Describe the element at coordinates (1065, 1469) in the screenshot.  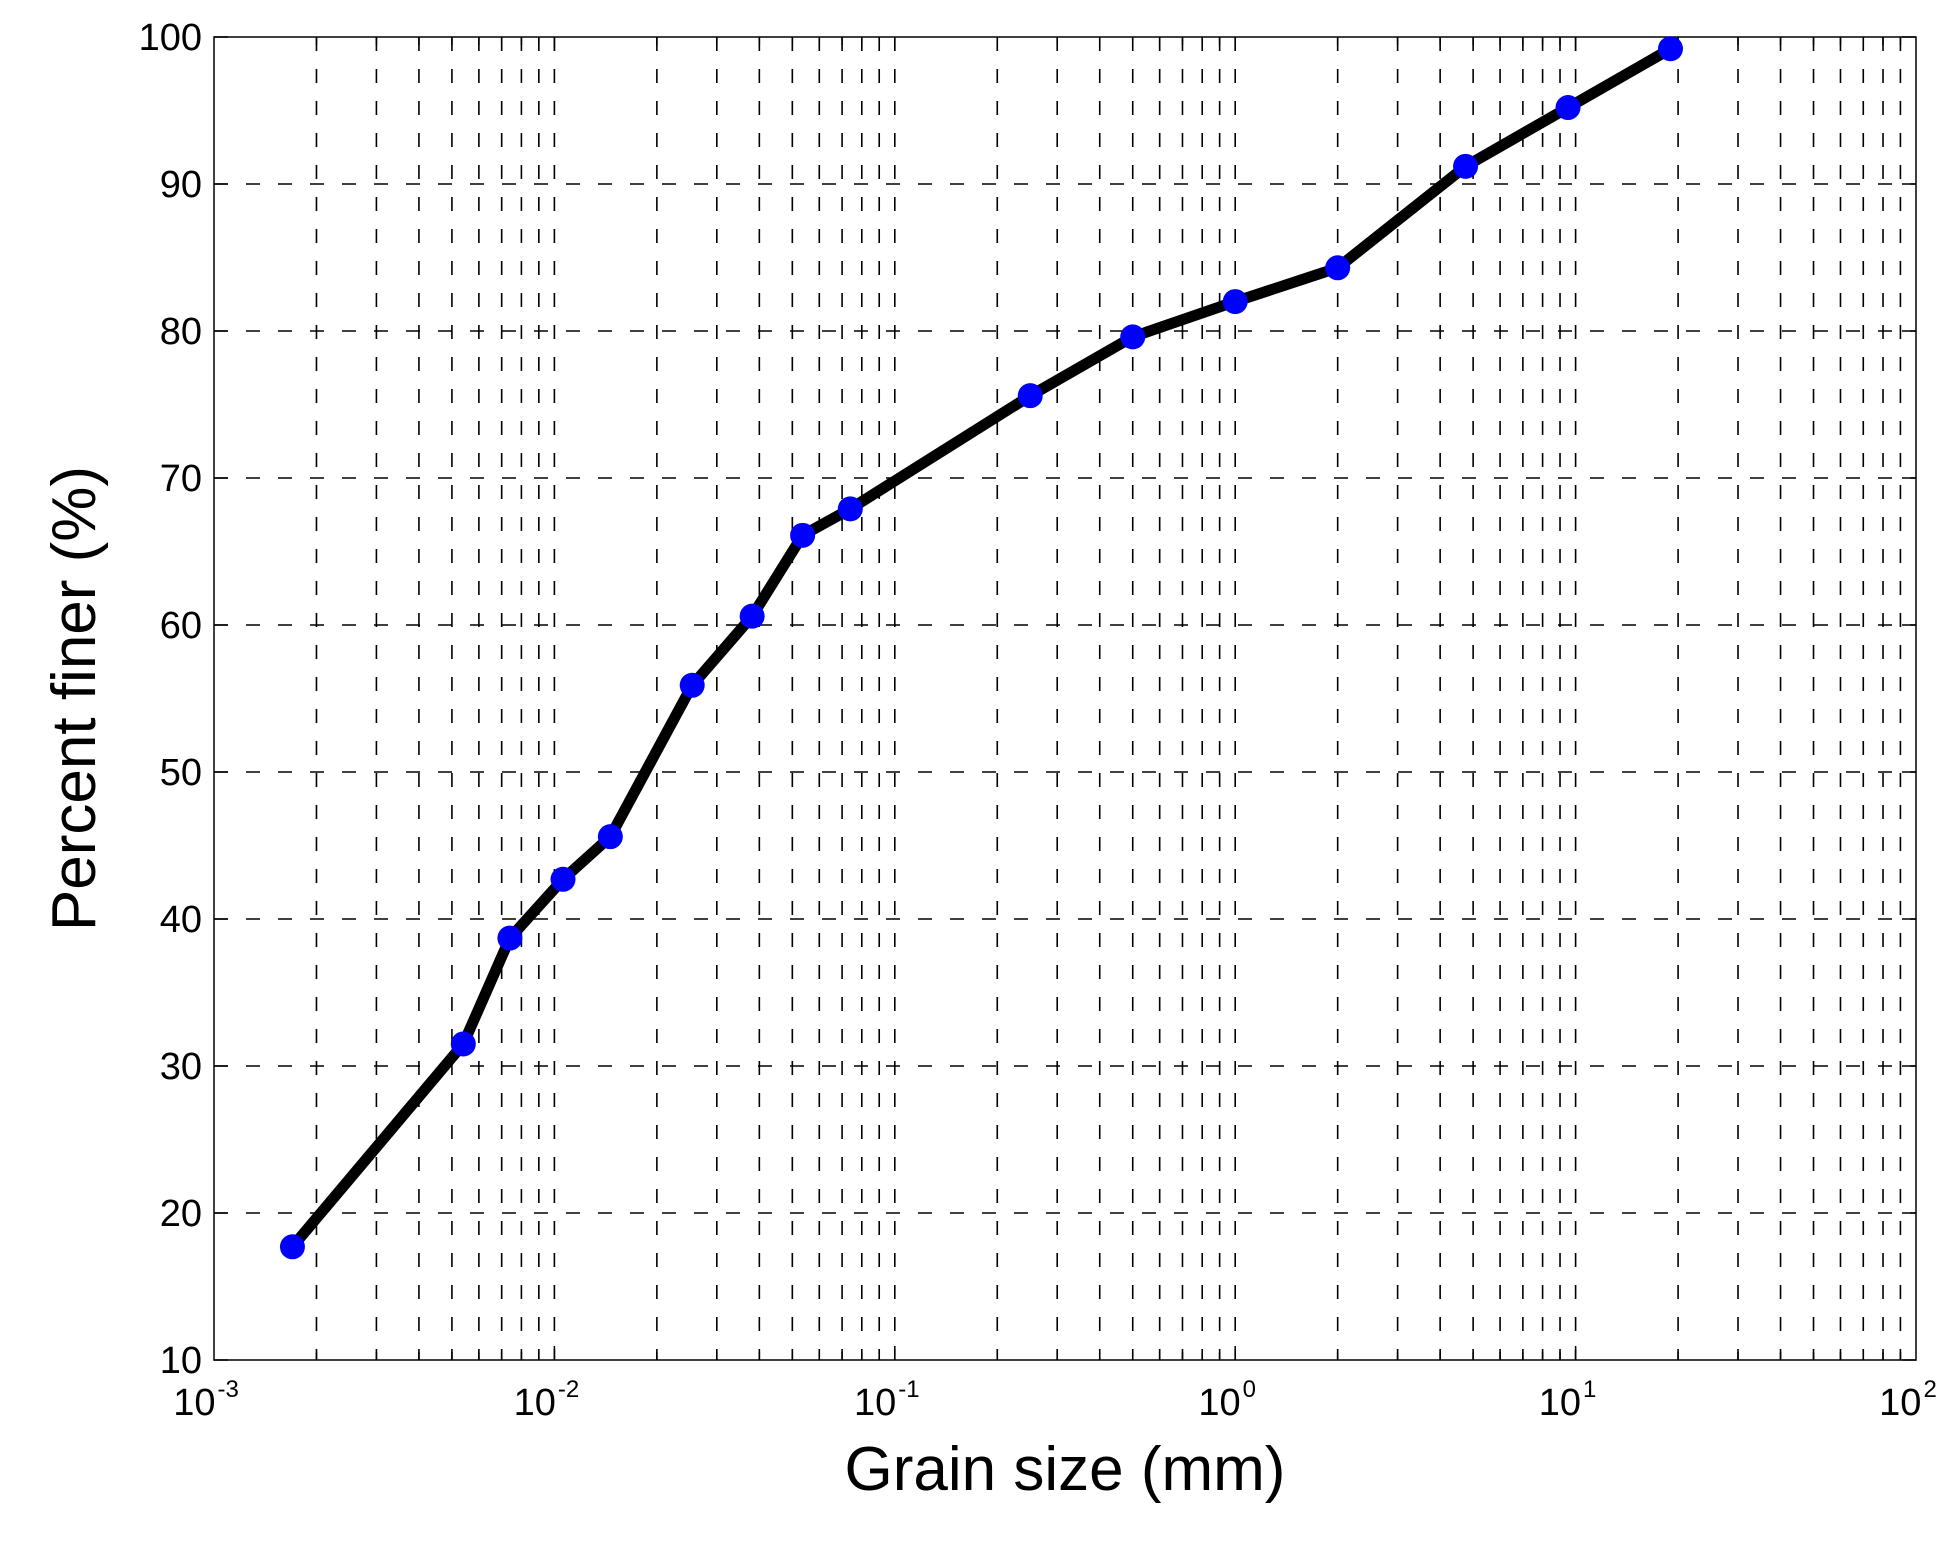
I see `x-axis-title: Grain size (mm)` at that location.